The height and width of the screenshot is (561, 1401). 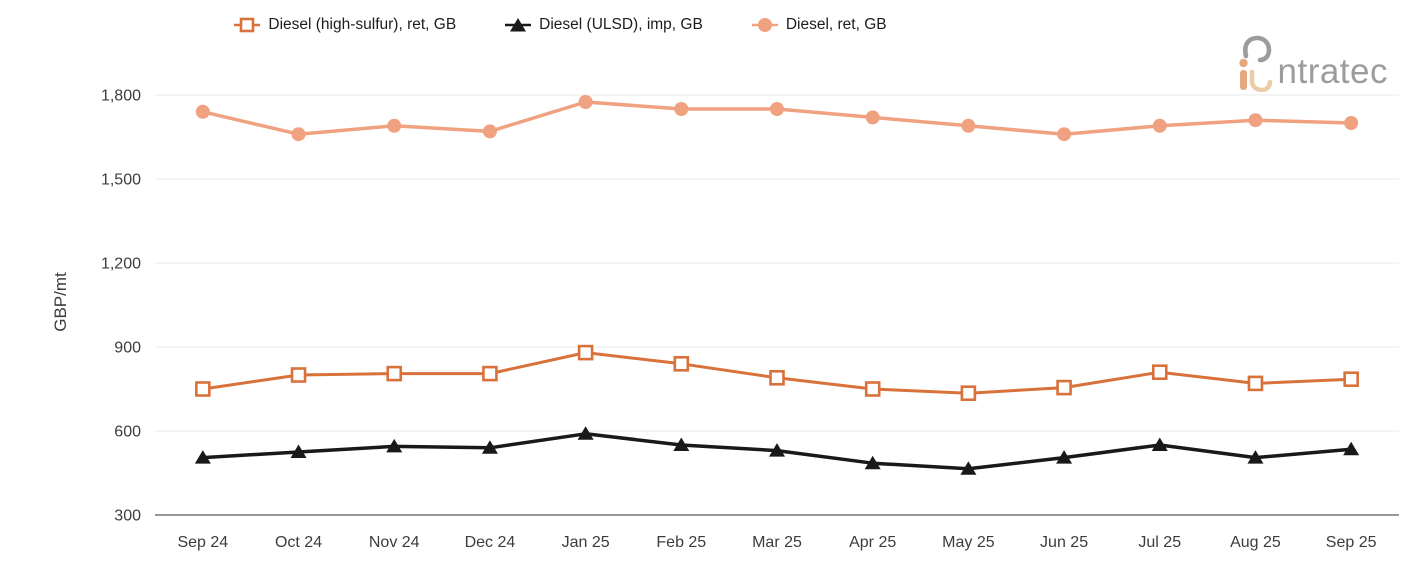 What do you see at coordinates (121, 180) in the screenshot?
I see `y-tick-label: 1,500` at bounding box center [121, 180].